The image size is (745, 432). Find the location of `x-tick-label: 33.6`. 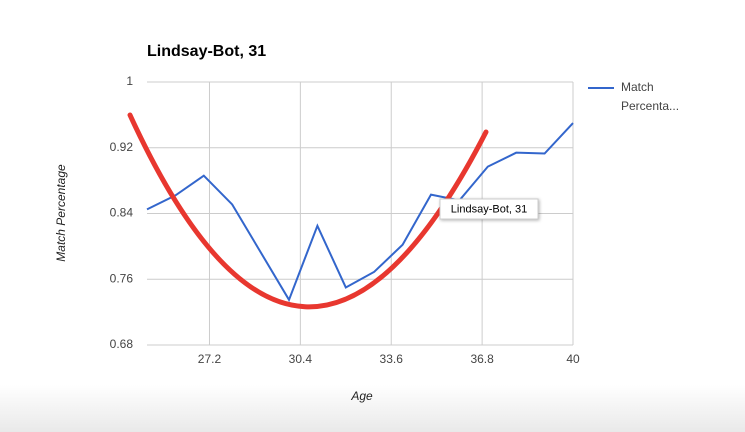

x-tick-label: 33.6 is located at coordinates (392, 359).